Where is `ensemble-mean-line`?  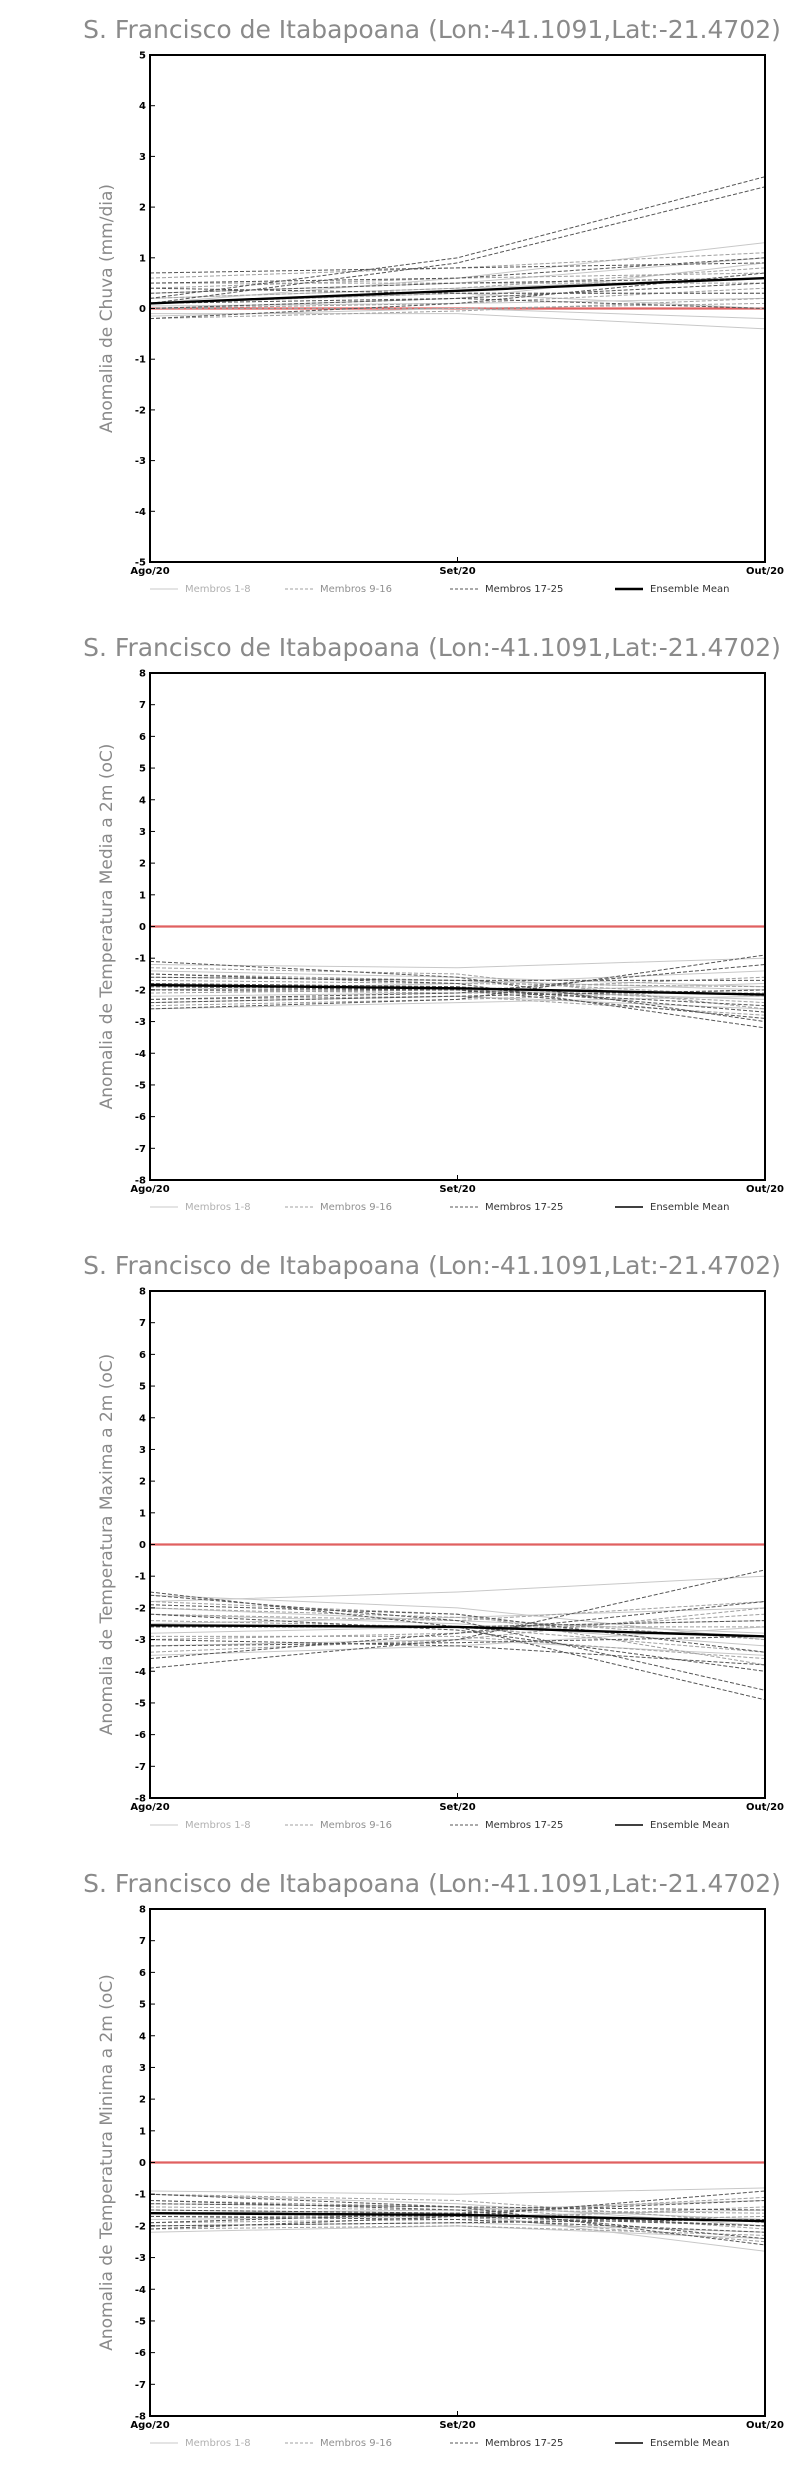 ensemble-mean-line is located at coordinates (457, 2217).